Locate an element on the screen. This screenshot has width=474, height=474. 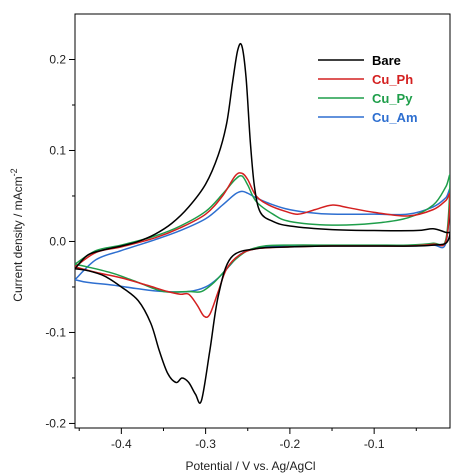
x-tick-label: -0.4 is located at coordinates (121, 444).